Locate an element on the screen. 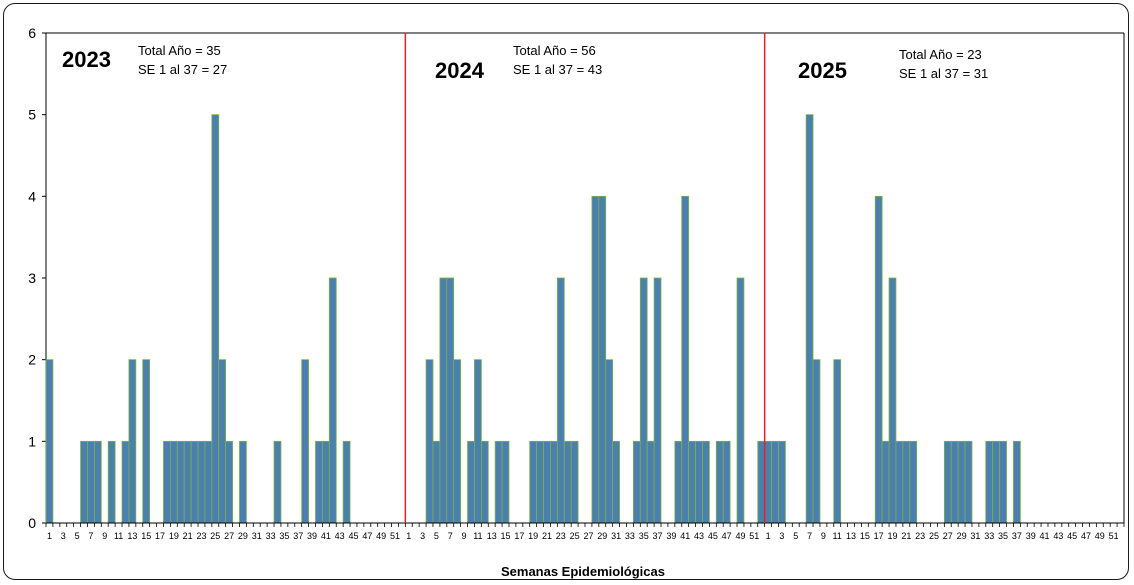 Image resolution: width=1134 pixels, height=585 pixels. year-label: 2025 is located at coordinates (822, 70).